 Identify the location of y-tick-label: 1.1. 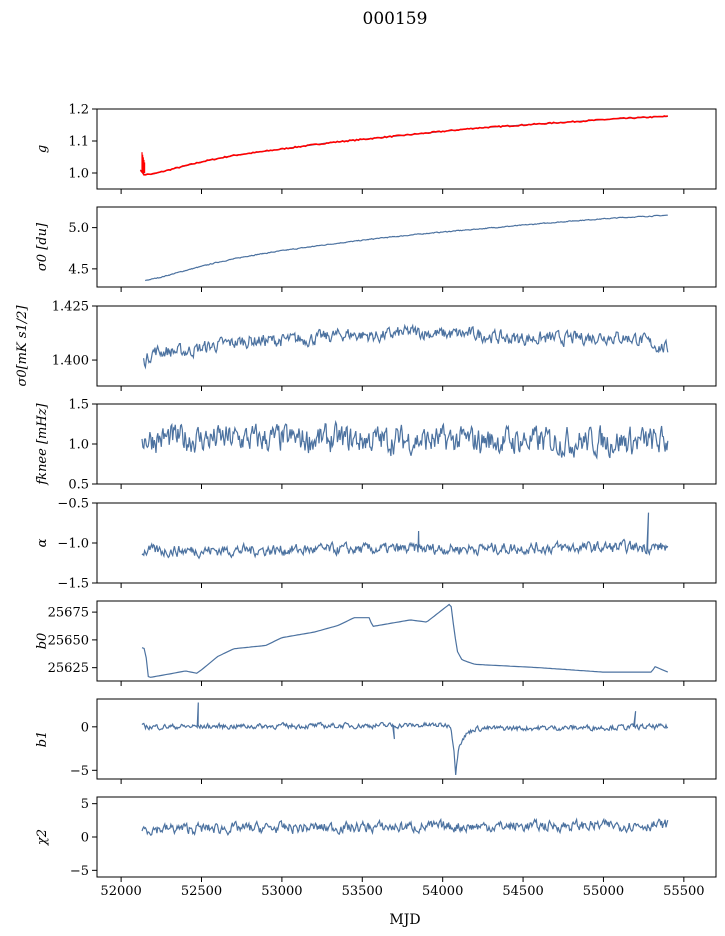
(78, 142).